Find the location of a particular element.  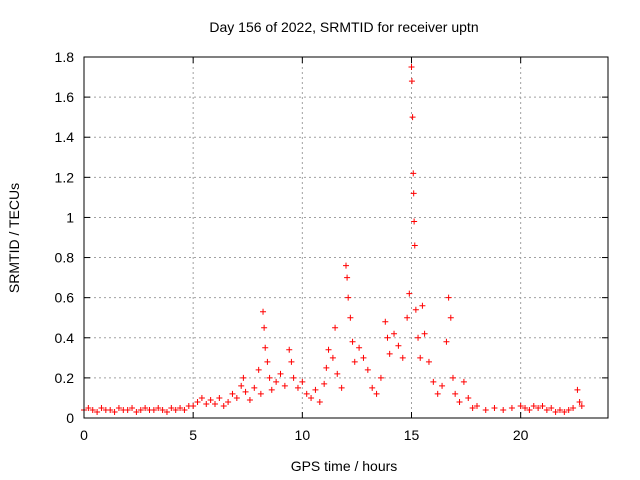

x-tick-label: 15 is located at coordinates (412, 435).